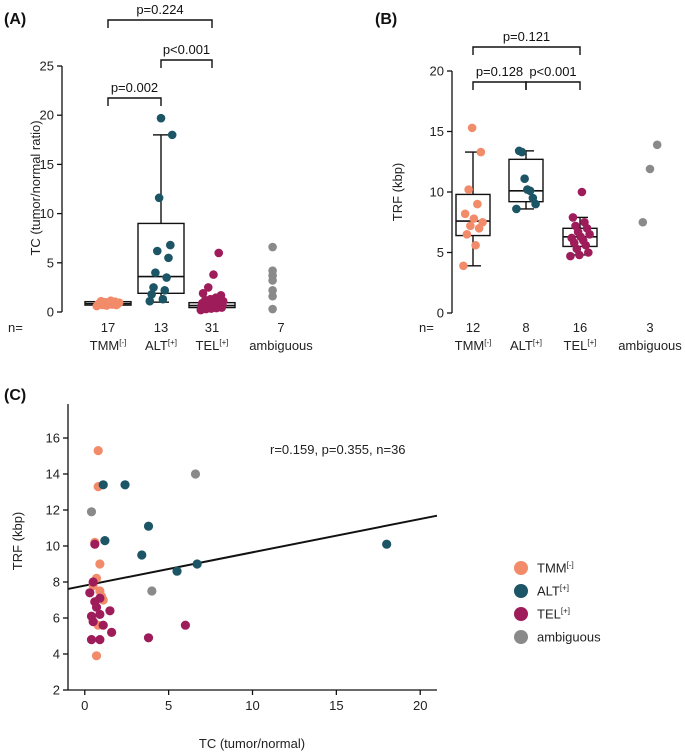 The height and width of the screenshot is (754, 685). I want to click on panel-c-label: (C), so click(15, 395).